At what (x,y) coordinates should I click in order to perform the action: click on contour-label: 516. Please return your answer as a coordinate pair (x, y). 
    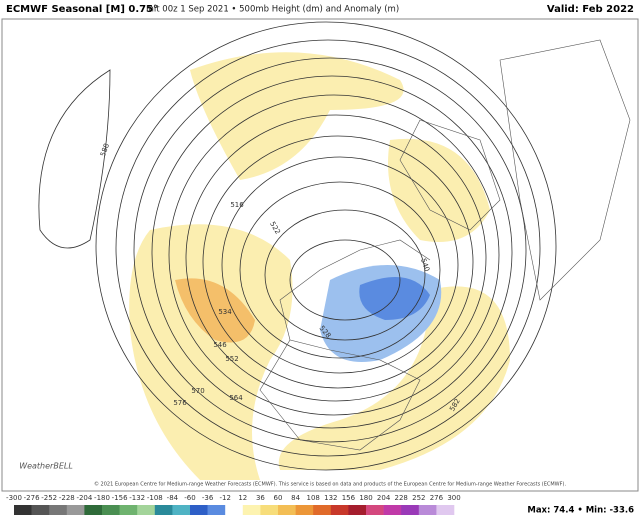
    Looking at the image, I should click on (237, 205).